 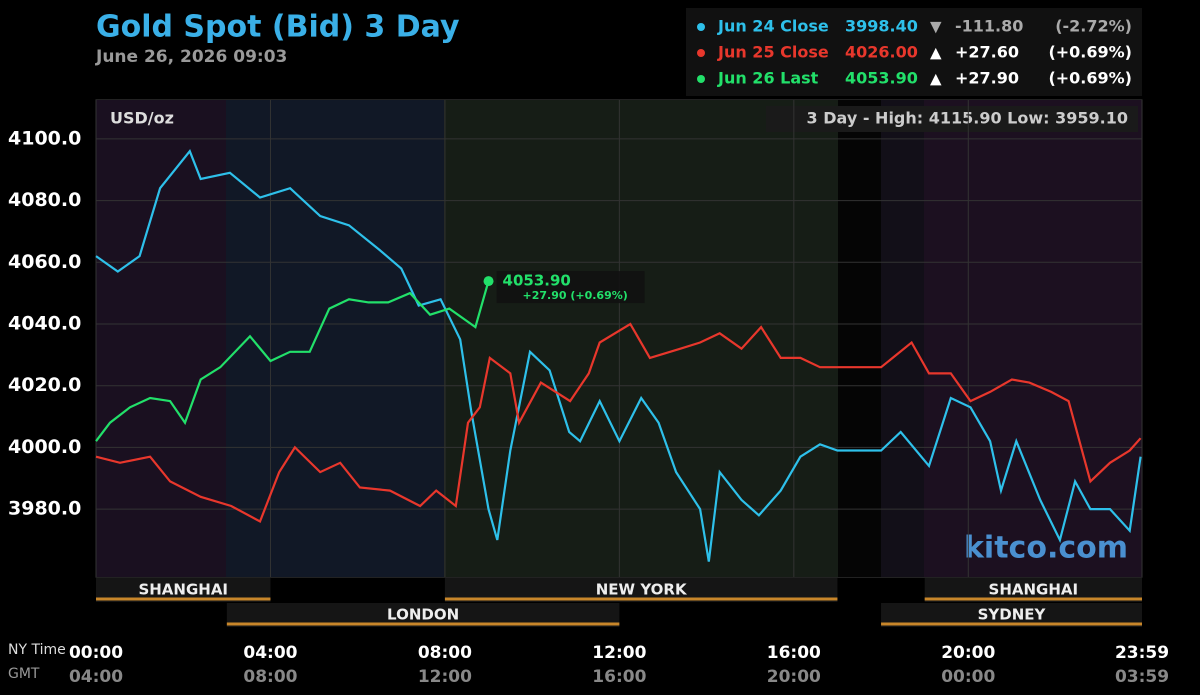 What do you see at coordinates (292, 361) in the screenshot?
I see `series-line` at bounding box center [292, 361].